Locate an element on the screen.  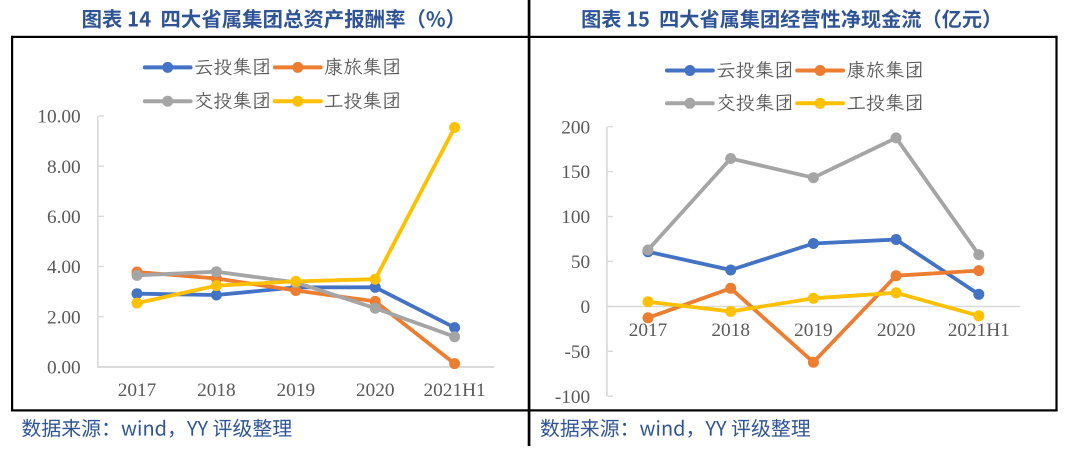
svg-text: 150 is located at coordinates (575, 172).